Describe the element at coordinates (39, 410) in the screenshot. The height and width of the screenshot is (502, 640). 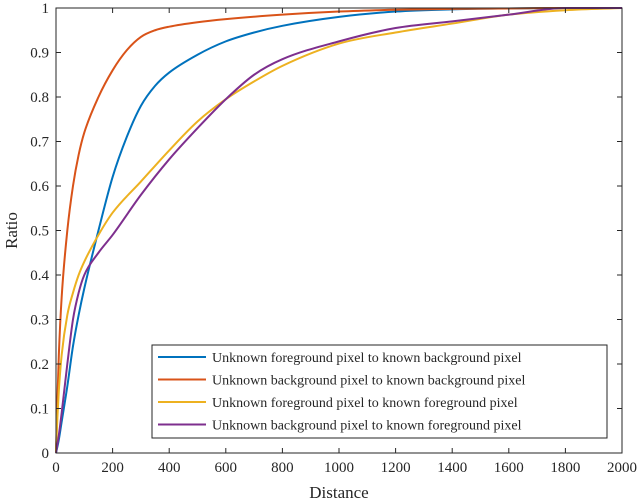
I see `y-tick-label: 0.1` at that location.